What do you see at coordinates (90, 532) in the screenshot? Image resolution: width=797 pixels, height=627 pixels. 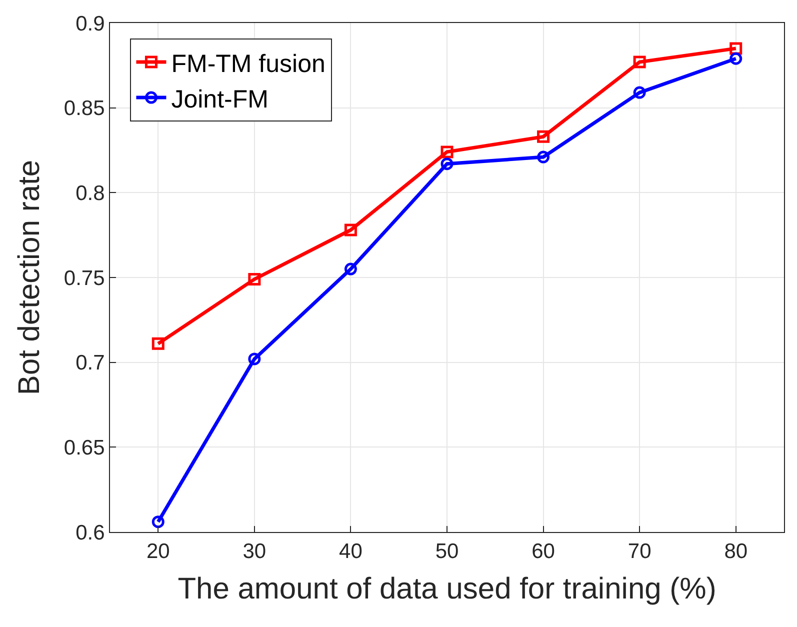 I see `y-tick-label: 0.6` at bounding box center [90, 532].